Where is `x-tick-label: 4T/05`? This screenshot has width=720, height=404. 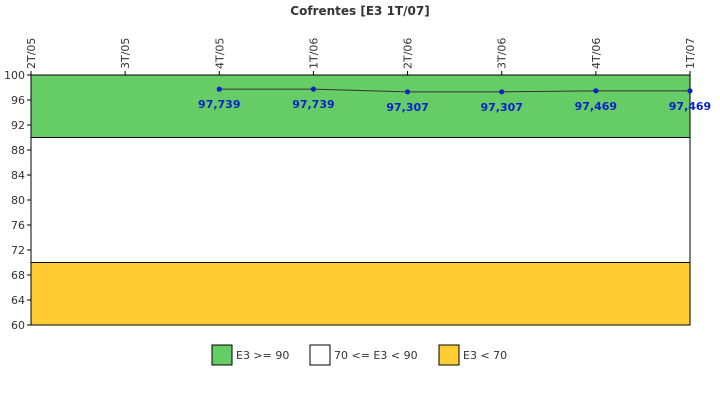 x-tick-label: 4T/05 is located at coordinates (219, 53).